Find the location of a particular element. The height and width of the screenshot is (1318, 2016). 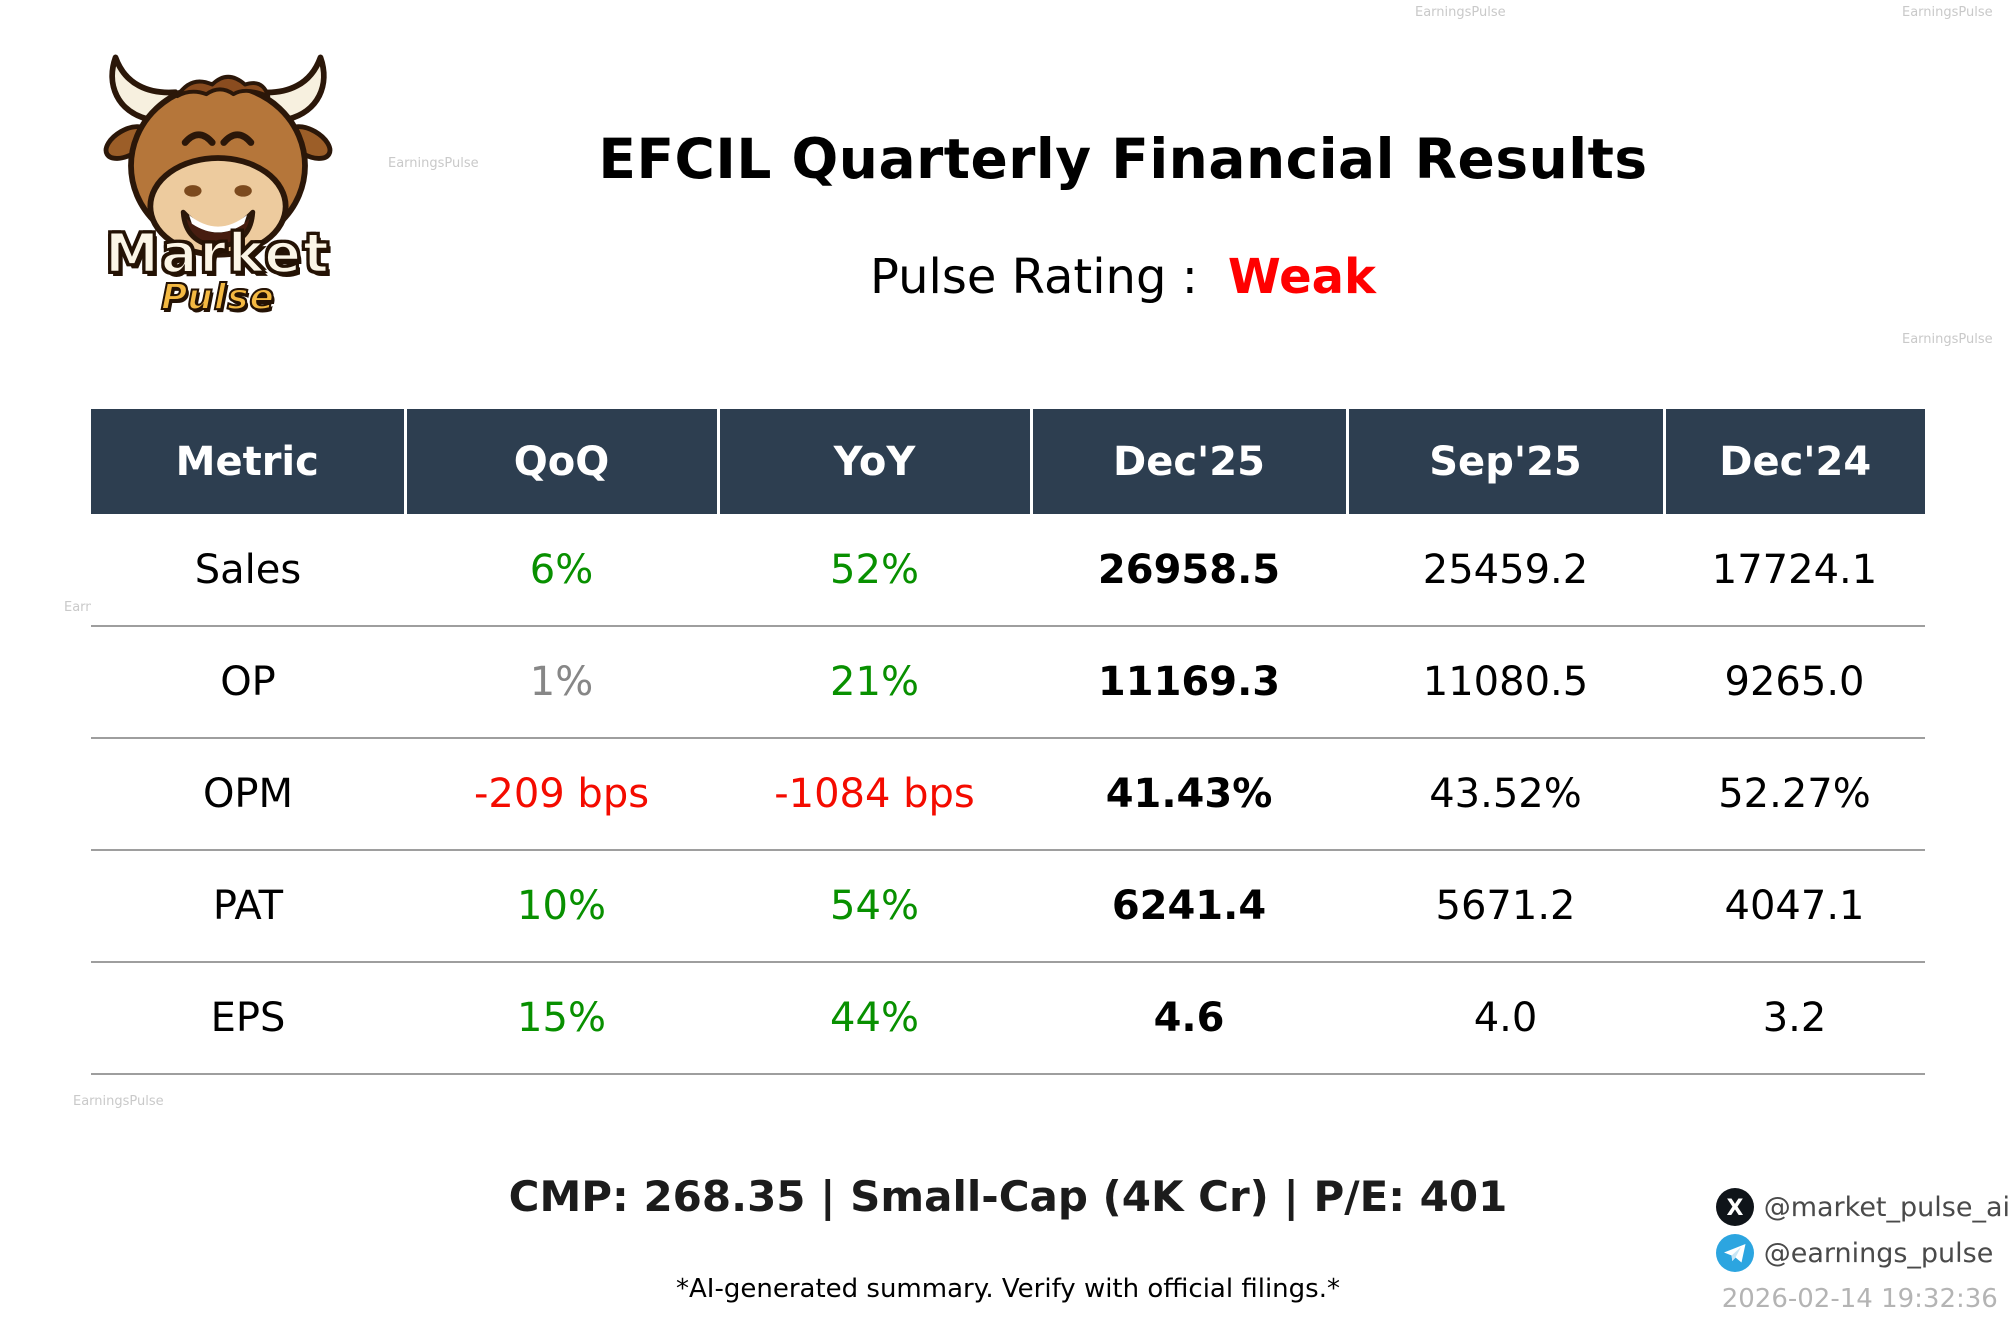

table-cell-dec24: 9265.0 is located at coordinates (1794, 682).